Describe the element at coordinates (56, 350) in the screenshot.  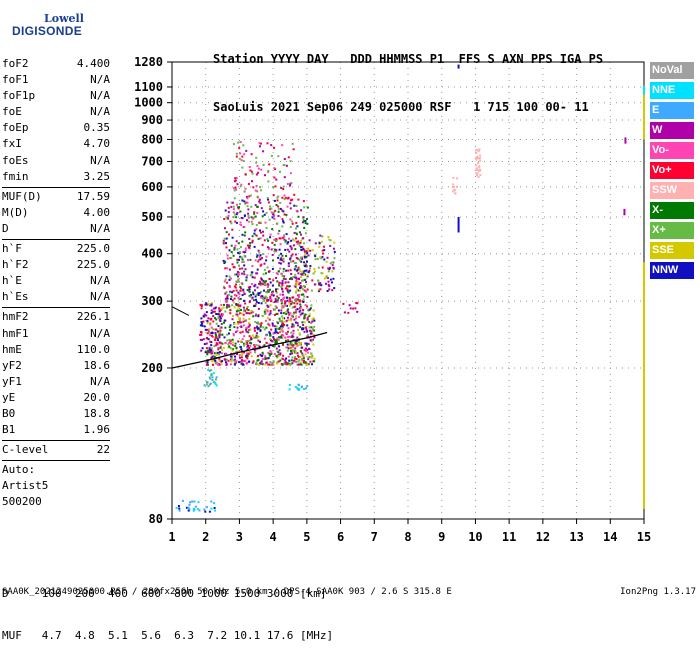
I see `param-row: hmE 110.0` at that location.